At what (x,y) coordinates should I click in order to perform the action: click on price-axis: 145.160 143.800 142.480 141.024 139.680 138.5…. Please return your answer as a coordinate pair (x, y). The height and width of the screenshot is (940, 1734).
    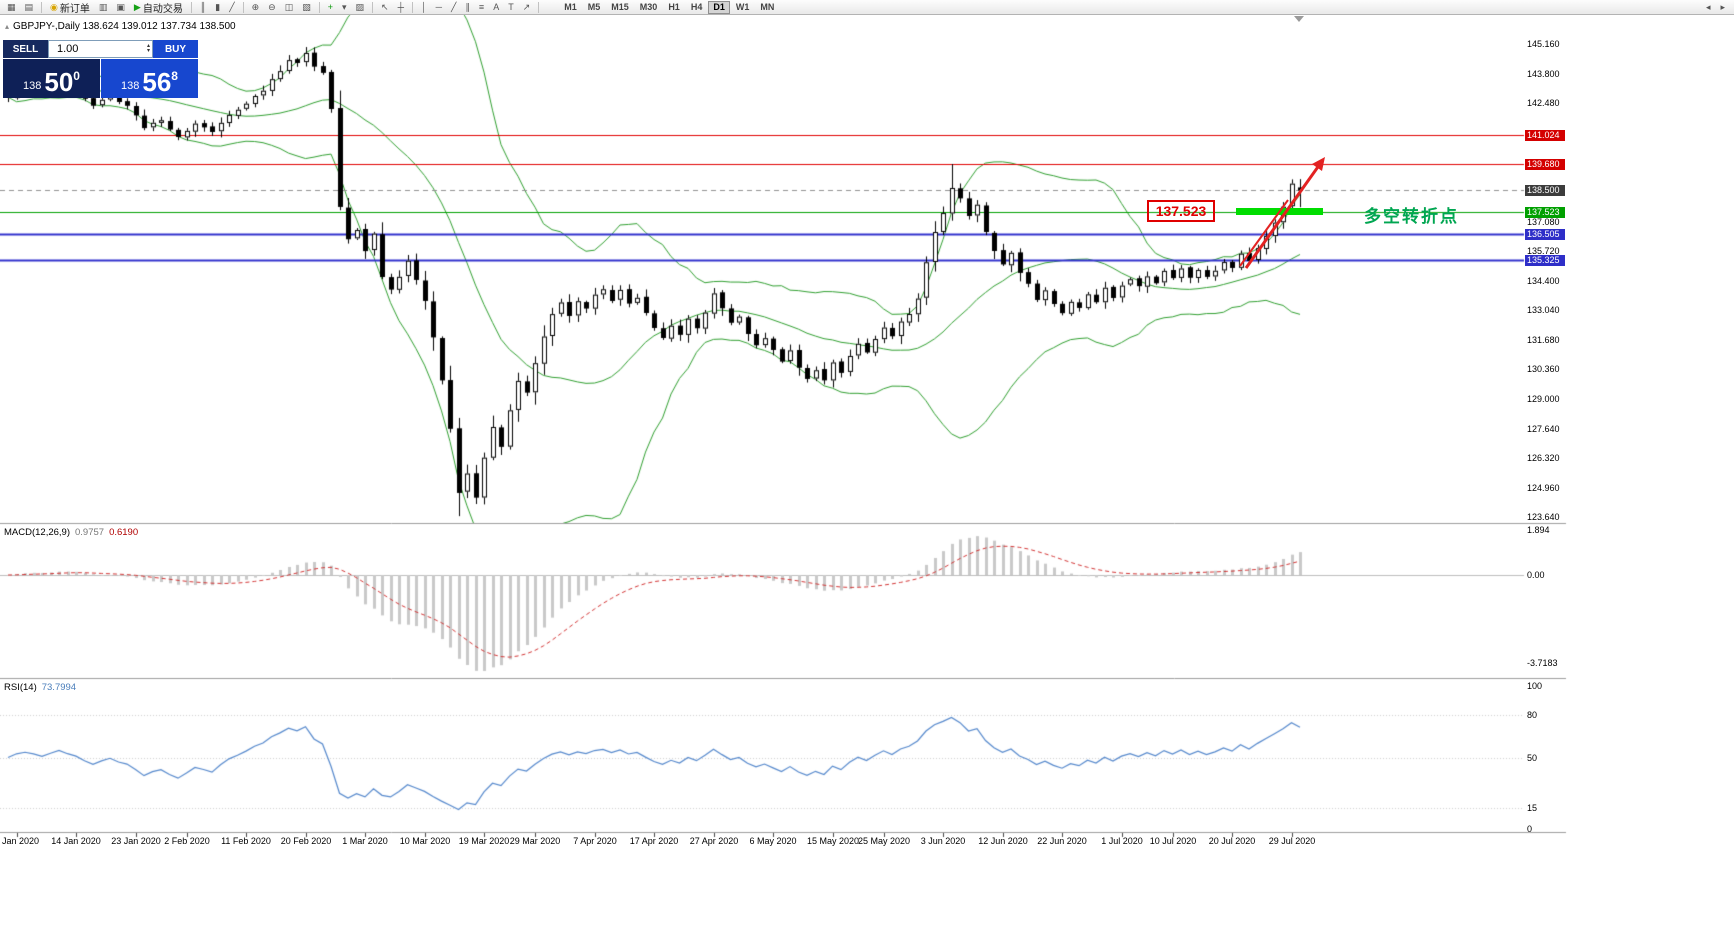
    Looking at the image, I should click on (1545, 470).